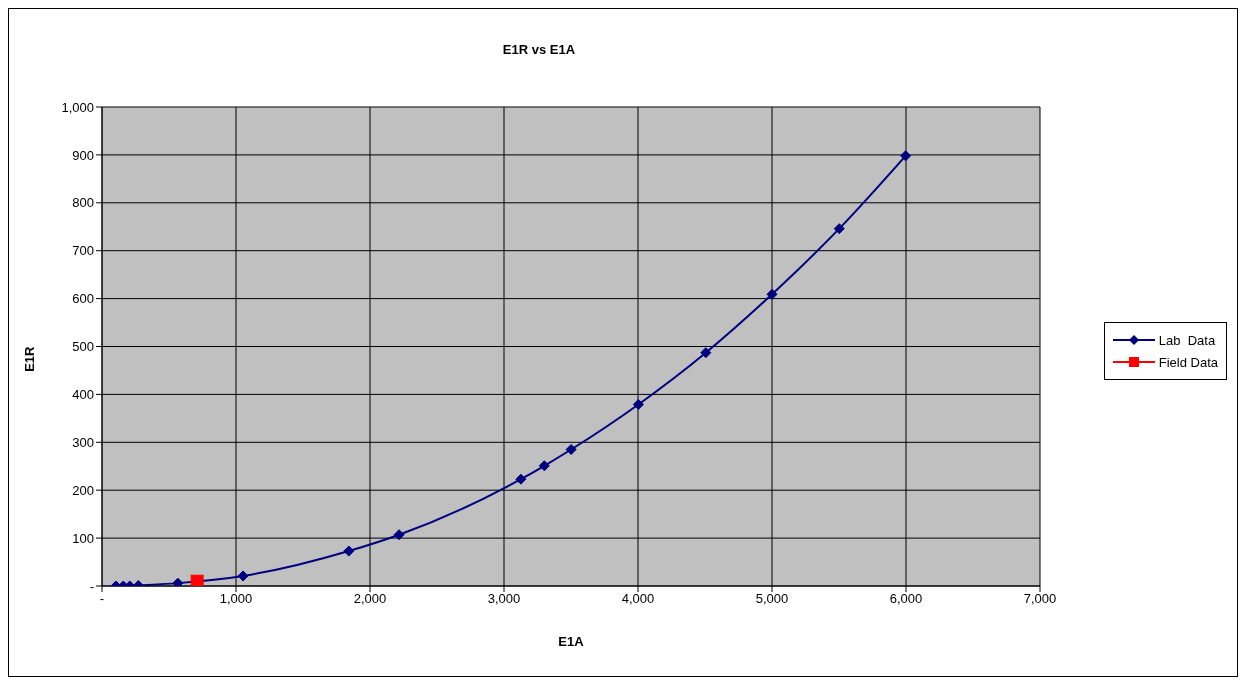 The height and width of the screenshot is (683, 1245). Describe the element at coordinates (83, 395) in the screenshot. I see `y-tick-label: 400` at that location.